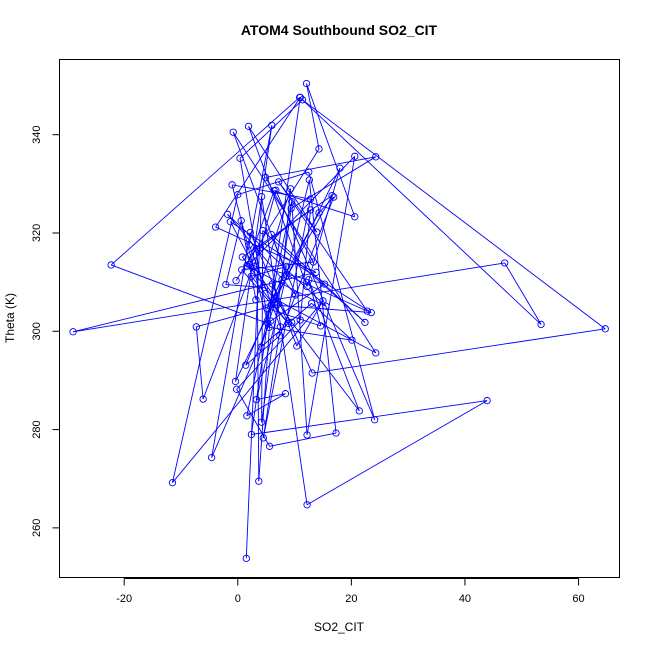 The height and width of the screenshot is (650, 650). I want to click on x-tick-label: 60, so click(578, 599).